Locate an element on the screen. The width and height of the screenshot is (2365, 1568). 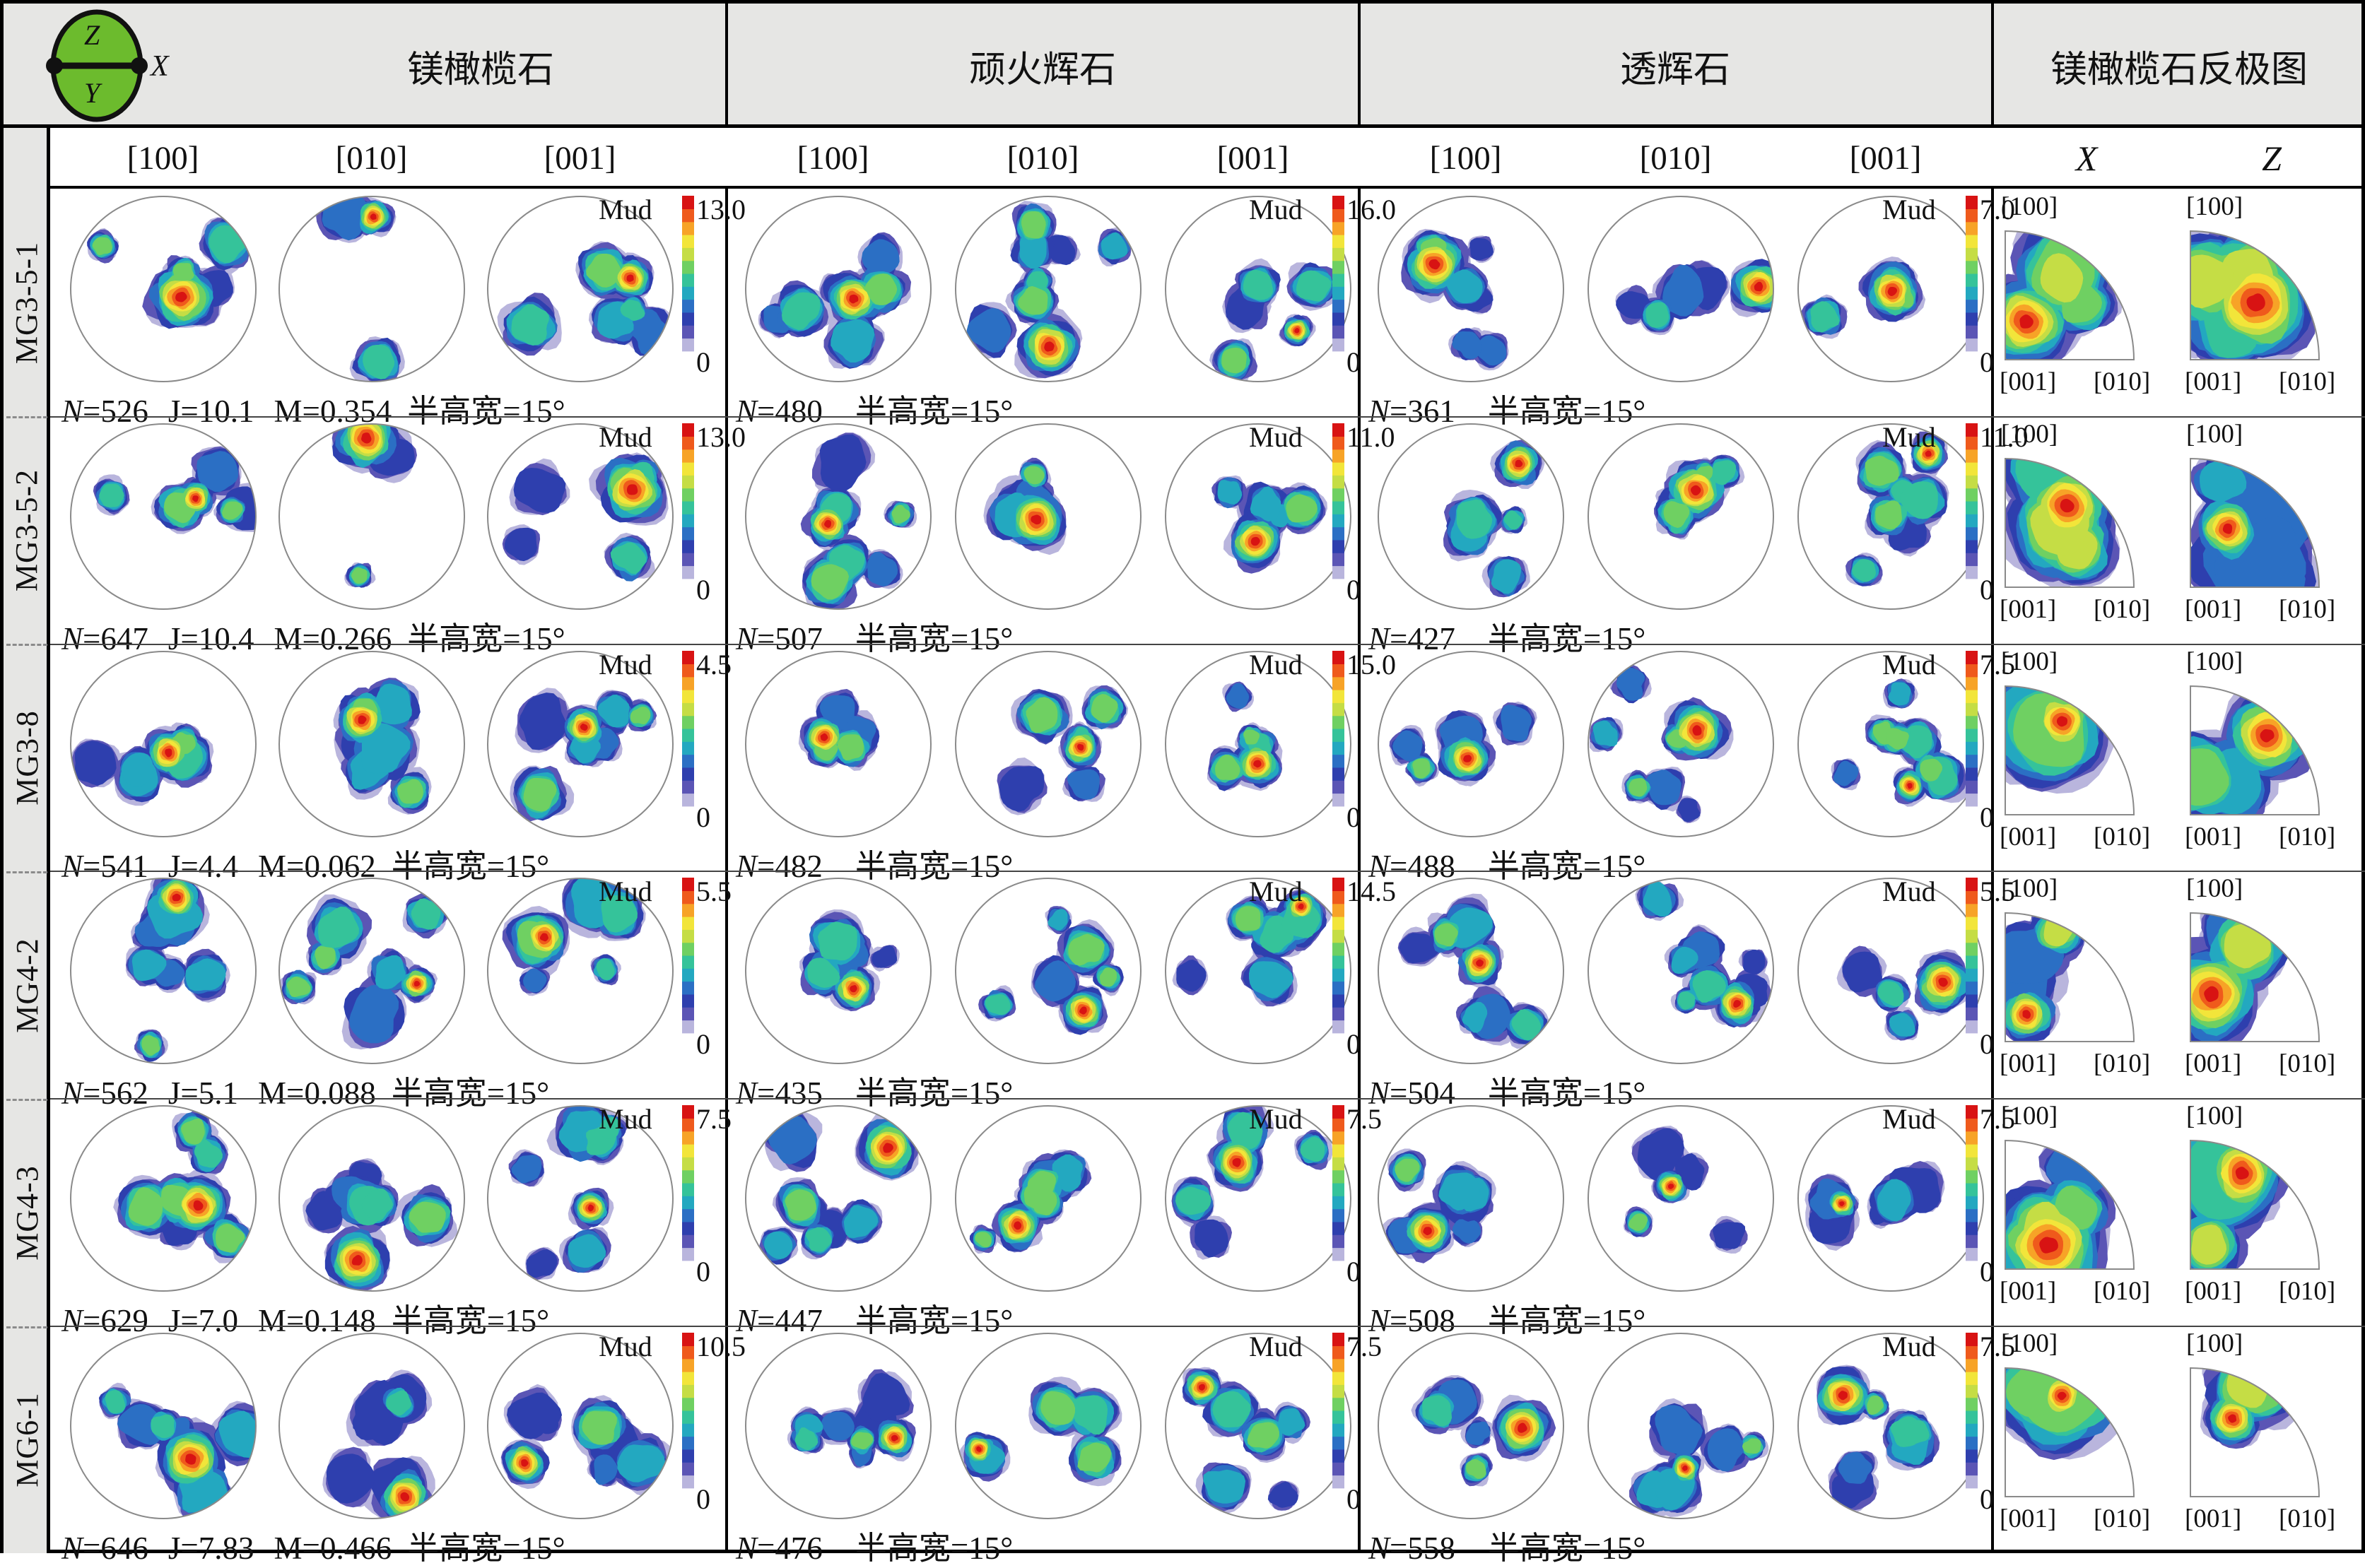
stats-forsterite-mg3-5-1: N=526 J=10.1 M=0.354 半高宽=15° is located at coordinates (313, 408).